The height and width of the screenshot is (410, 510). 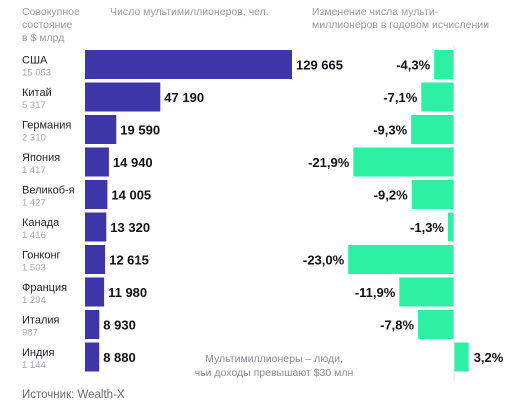 What do you see at coordinates (133, 162) in the screenshot?
I see `count-value-label: 14 940` at bounding box center [133, 162].